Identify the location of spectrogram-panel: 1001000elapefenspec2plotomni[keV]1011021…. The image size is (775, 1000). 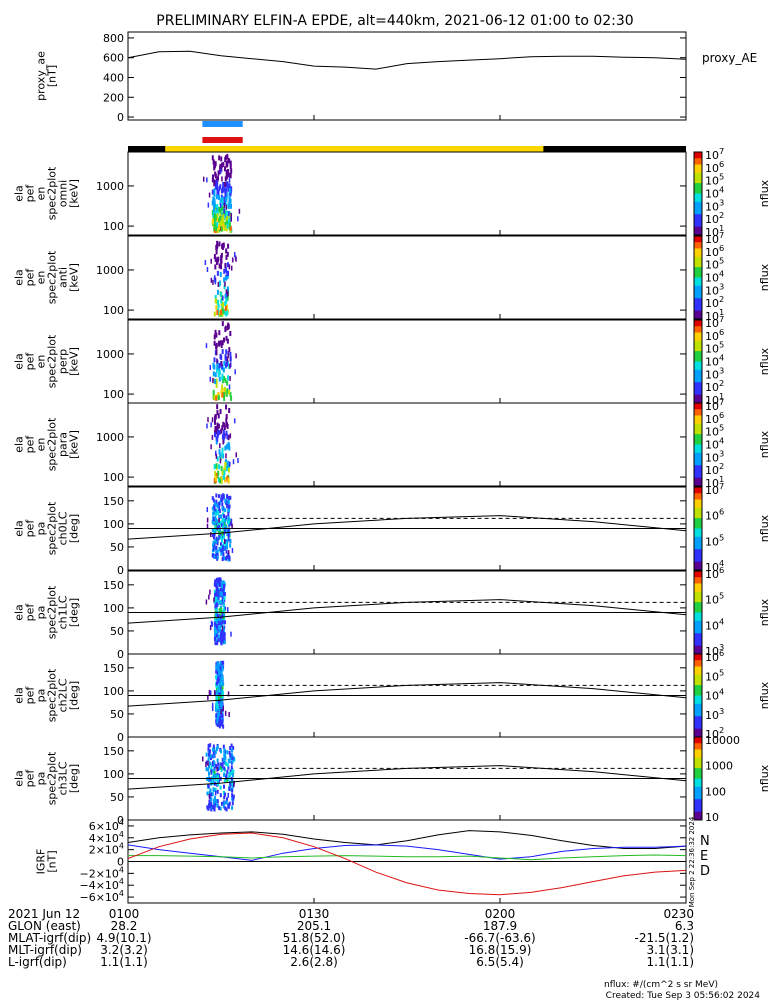
(392, 192).